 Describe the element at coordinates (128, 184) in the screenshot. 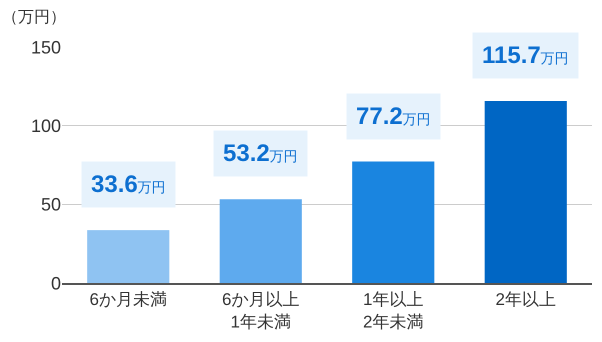

I see `data-label: 33.6万円` at that location.